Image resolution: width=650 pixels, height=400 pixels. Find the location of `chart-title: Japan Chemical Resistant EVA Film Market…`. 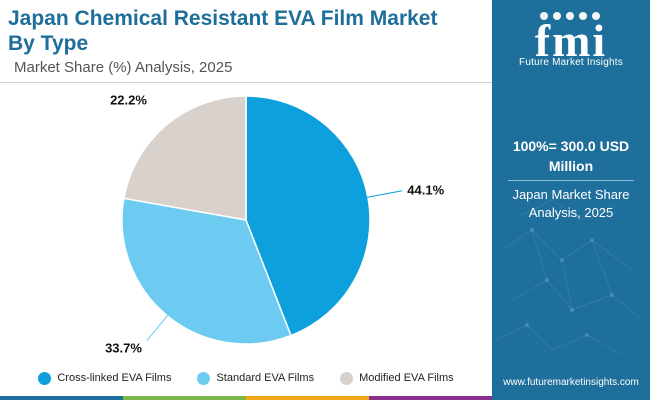

chart-title: Japan Chemical Resistant EVA Film Market… is located at coordinates (223, 31).